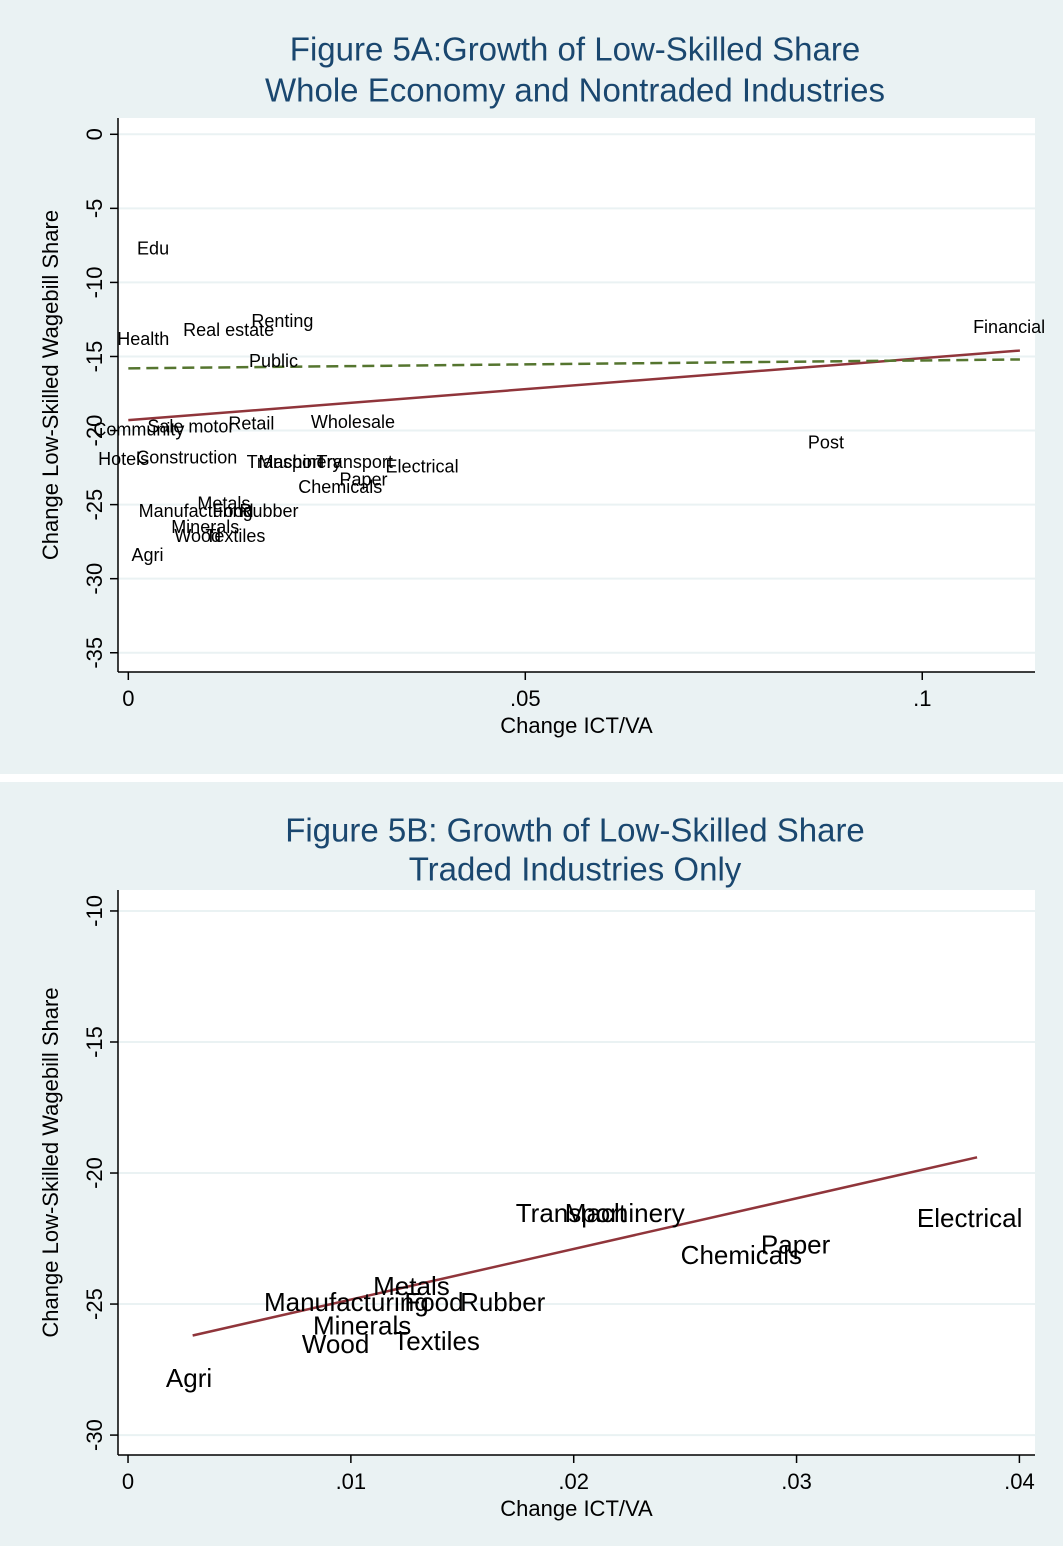  I want to click on y-tick-label: -35, so click(94, 653).